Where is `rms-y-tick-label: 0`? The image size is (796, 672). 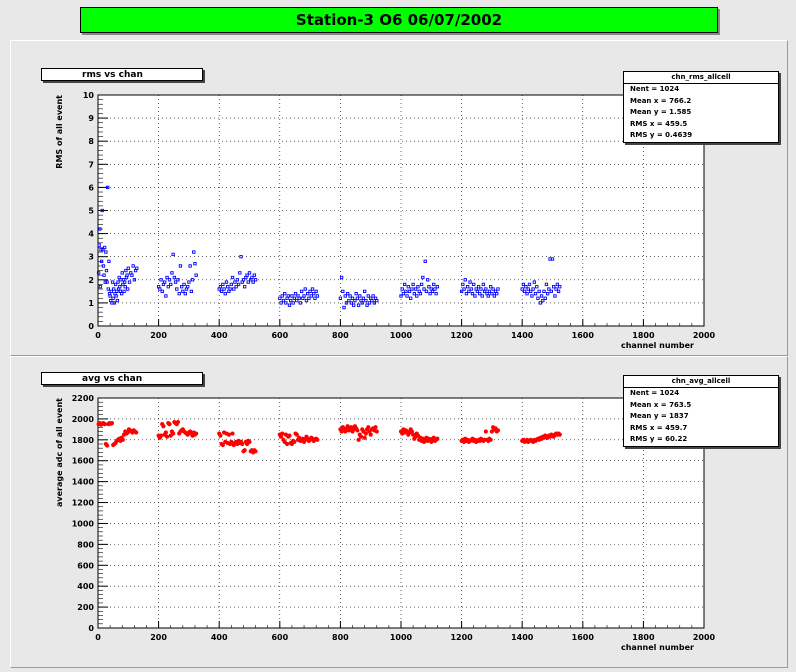
rms-y-tick-label: 0 is located at coordinates (91, 326).